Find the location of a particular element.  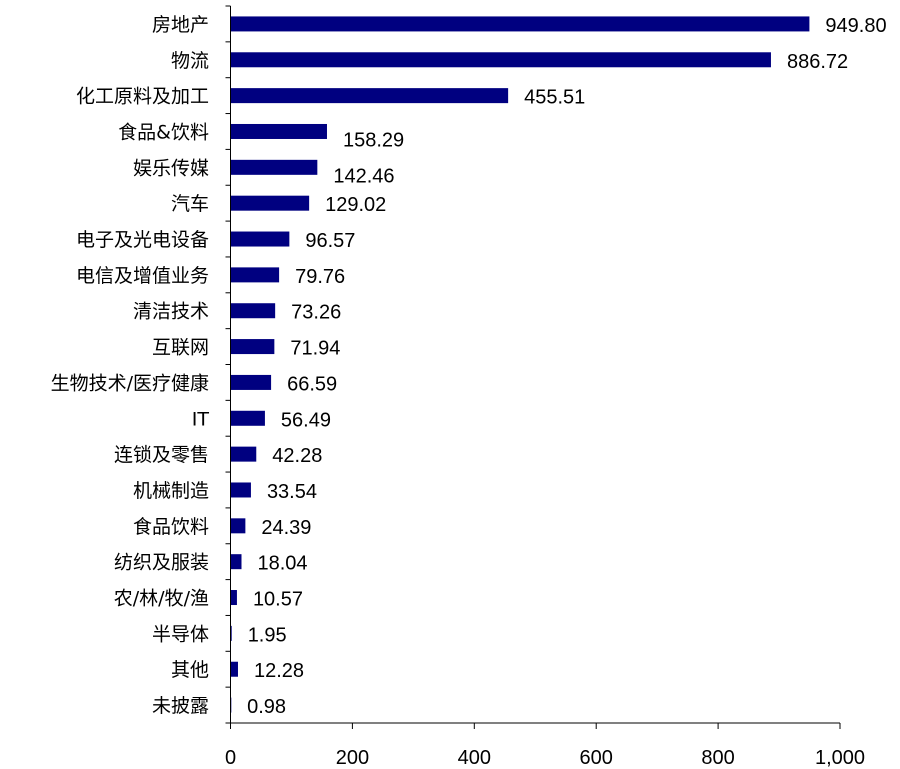

category-label: 连锁及零售 is located at coordinates (161, 455).